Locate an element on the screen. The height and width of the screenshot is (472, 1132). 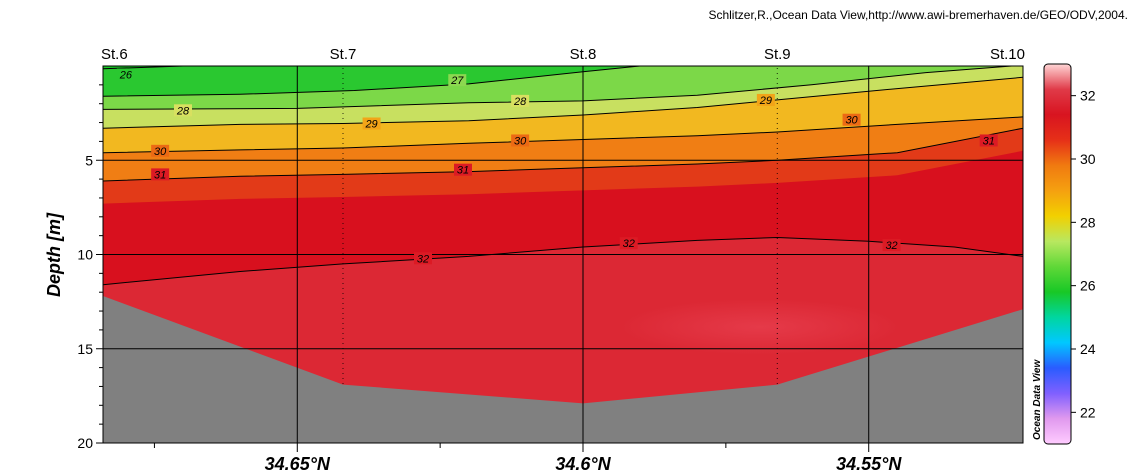
y-tick-label-3: 20 is located at coordinates (85, 443).